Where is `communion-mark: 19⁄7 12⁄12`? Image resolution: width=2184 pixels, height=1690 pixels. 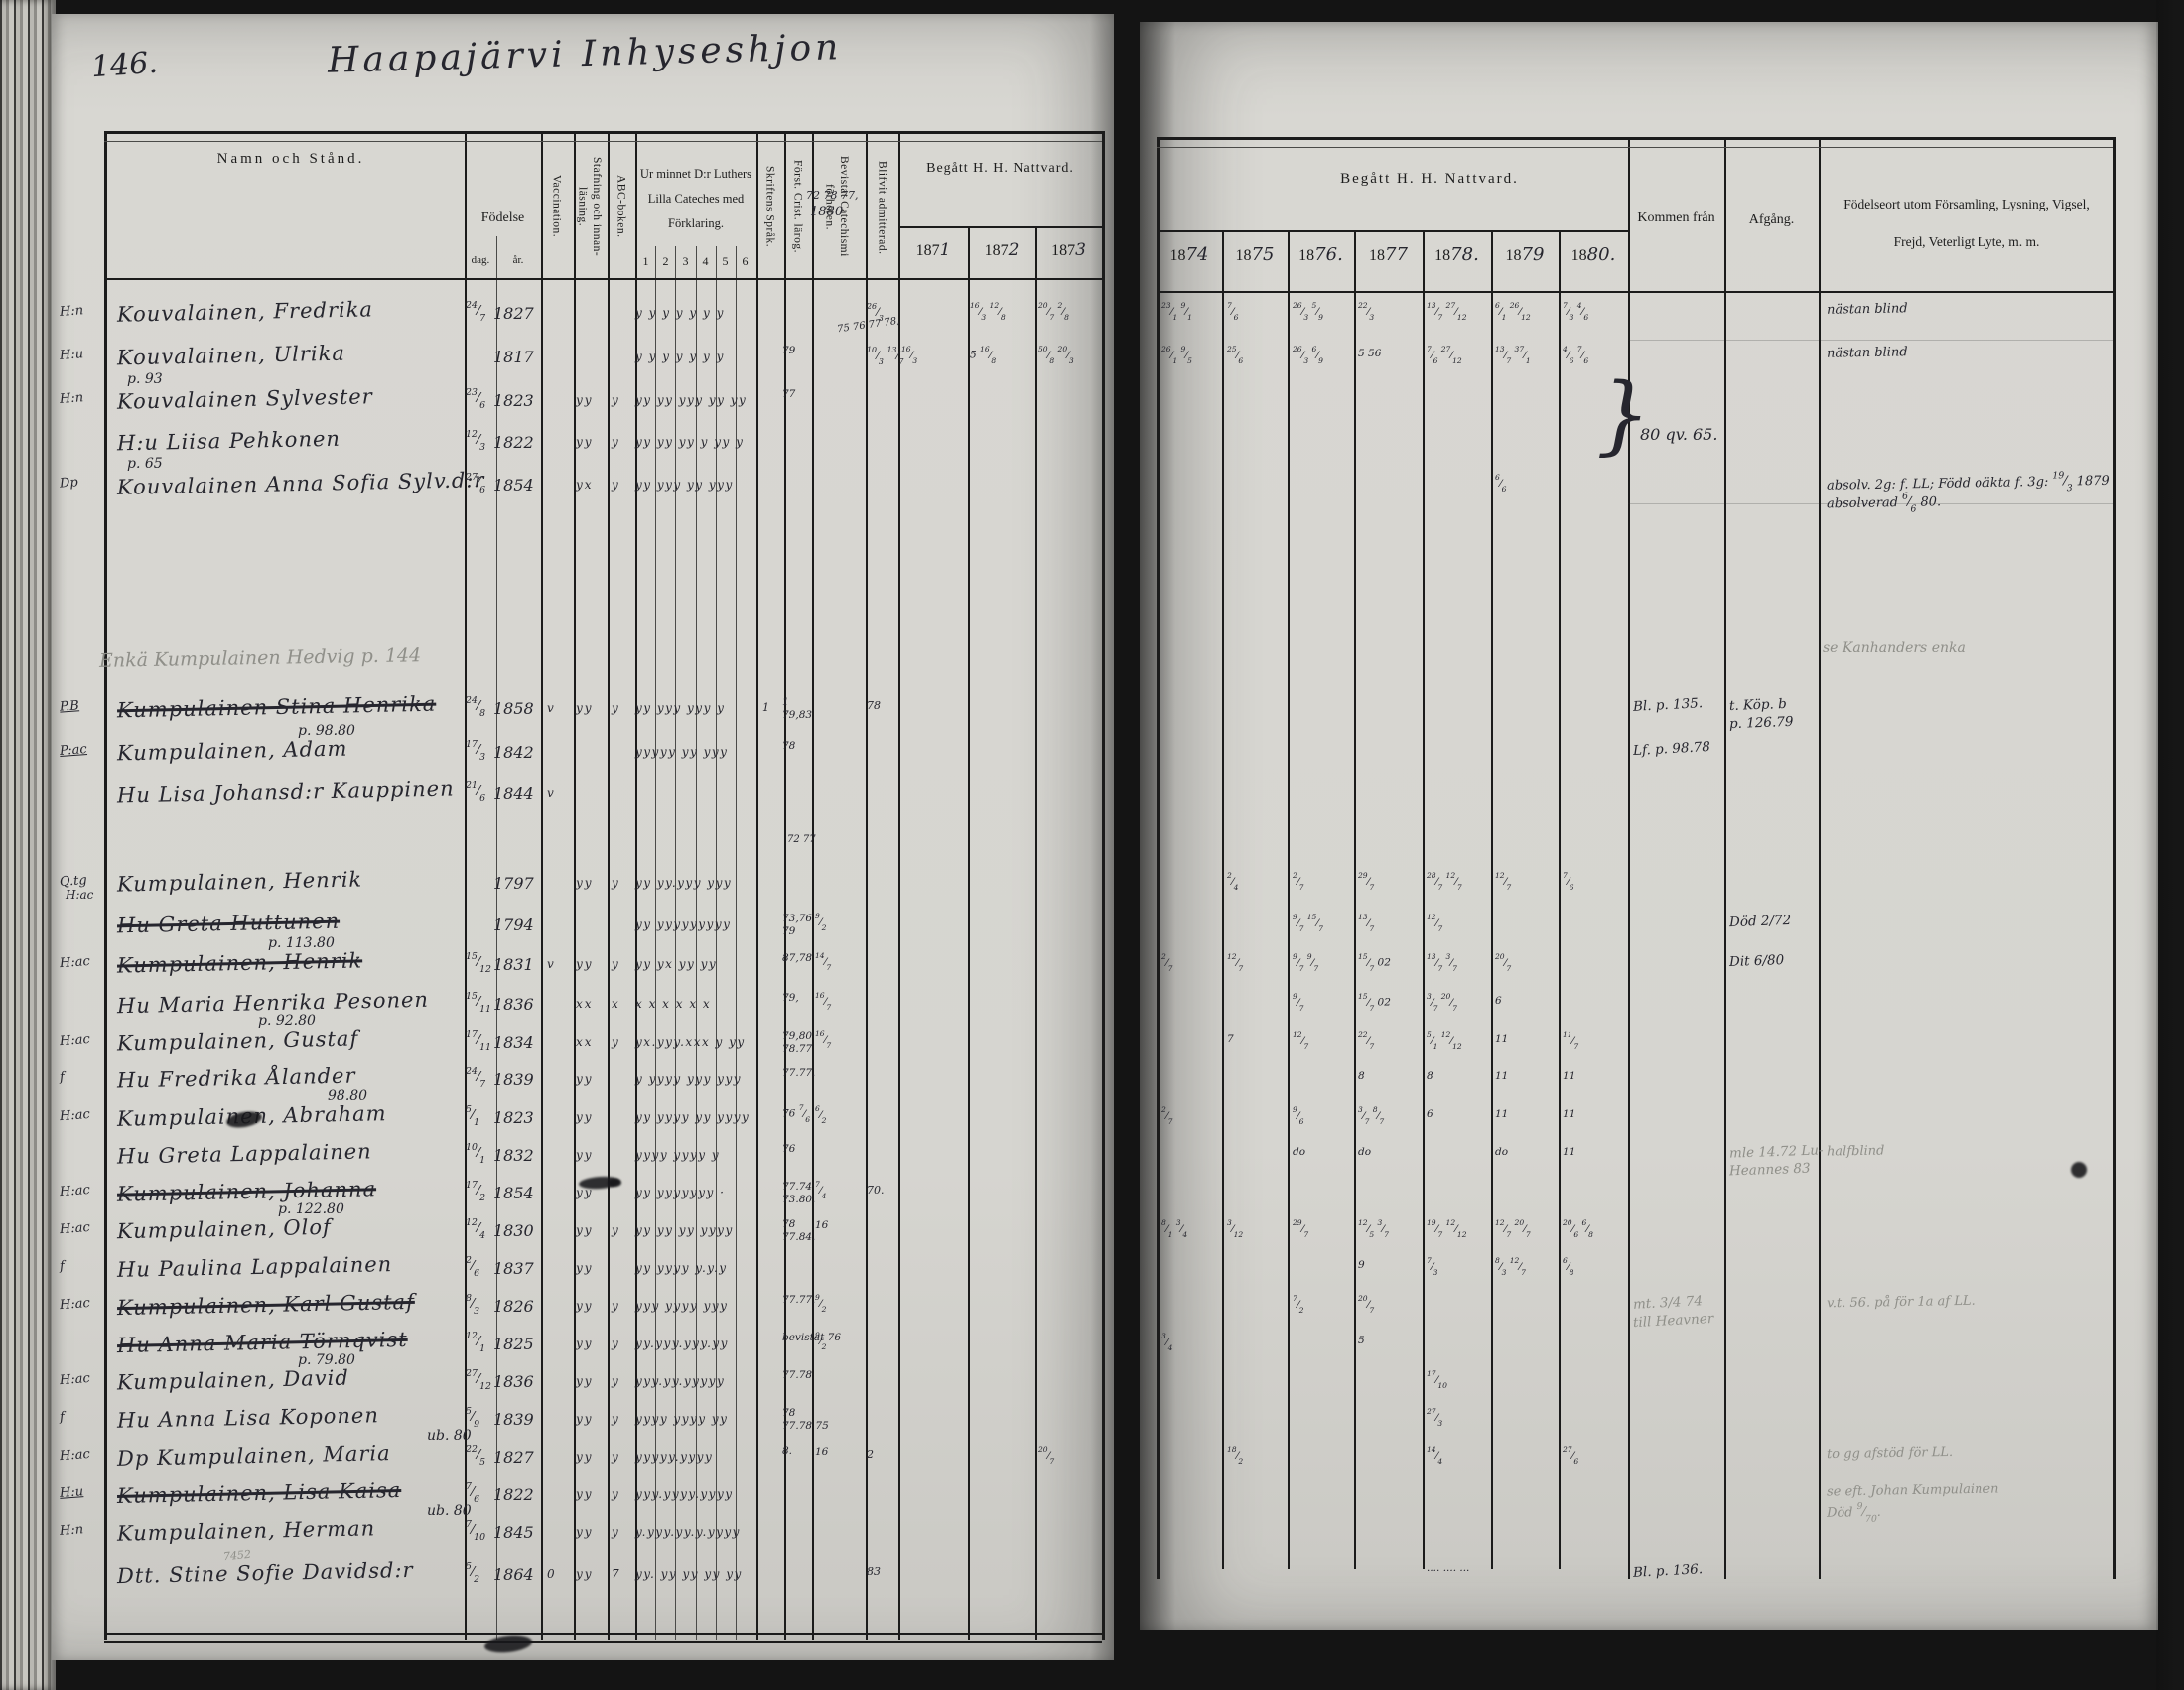 communion-mark: 19⁄7 12⁄12 is located at coordinates (1447, 1228).